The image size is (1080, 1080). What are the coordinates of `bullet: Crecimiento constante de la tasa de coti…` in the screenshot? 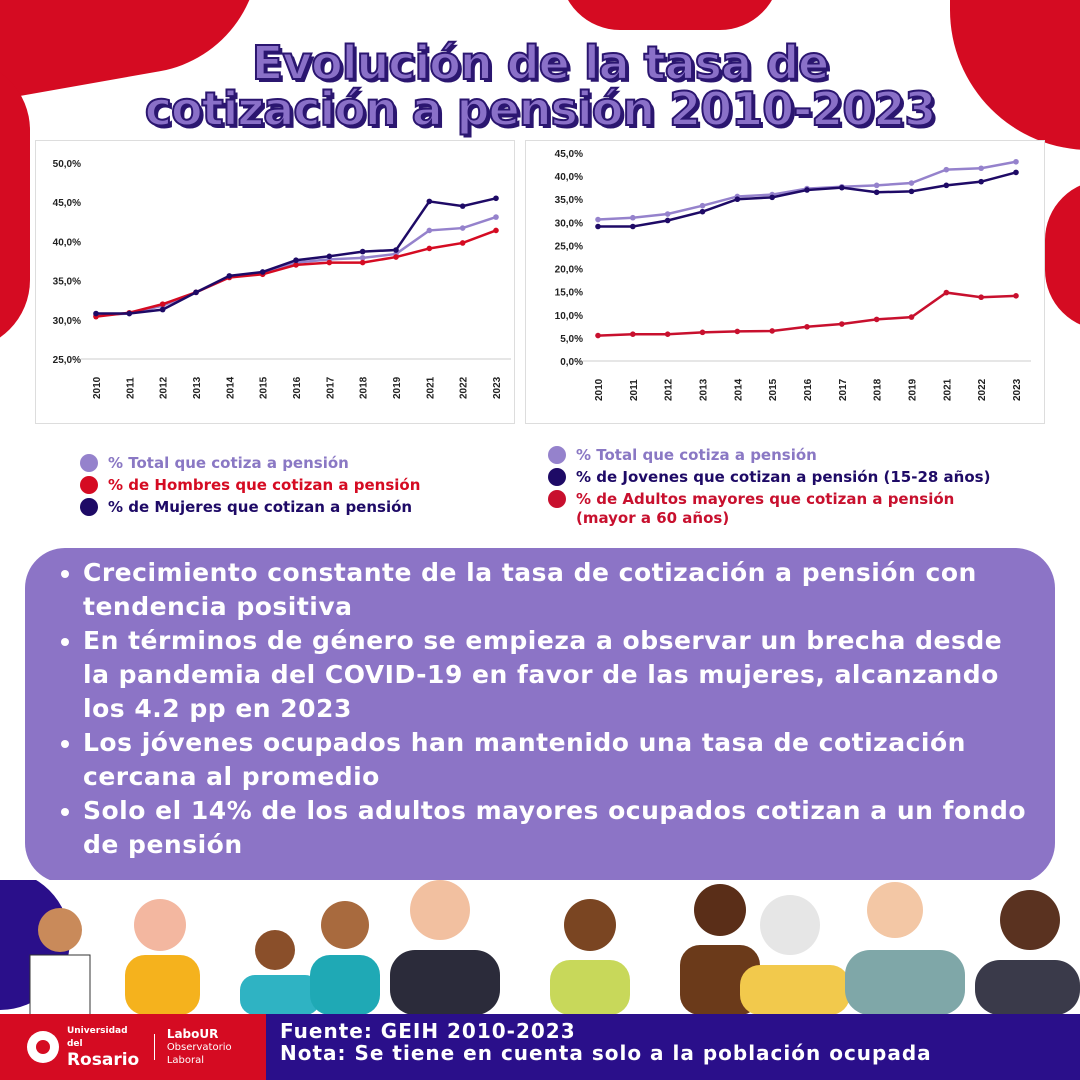 It's located at (559, 590).